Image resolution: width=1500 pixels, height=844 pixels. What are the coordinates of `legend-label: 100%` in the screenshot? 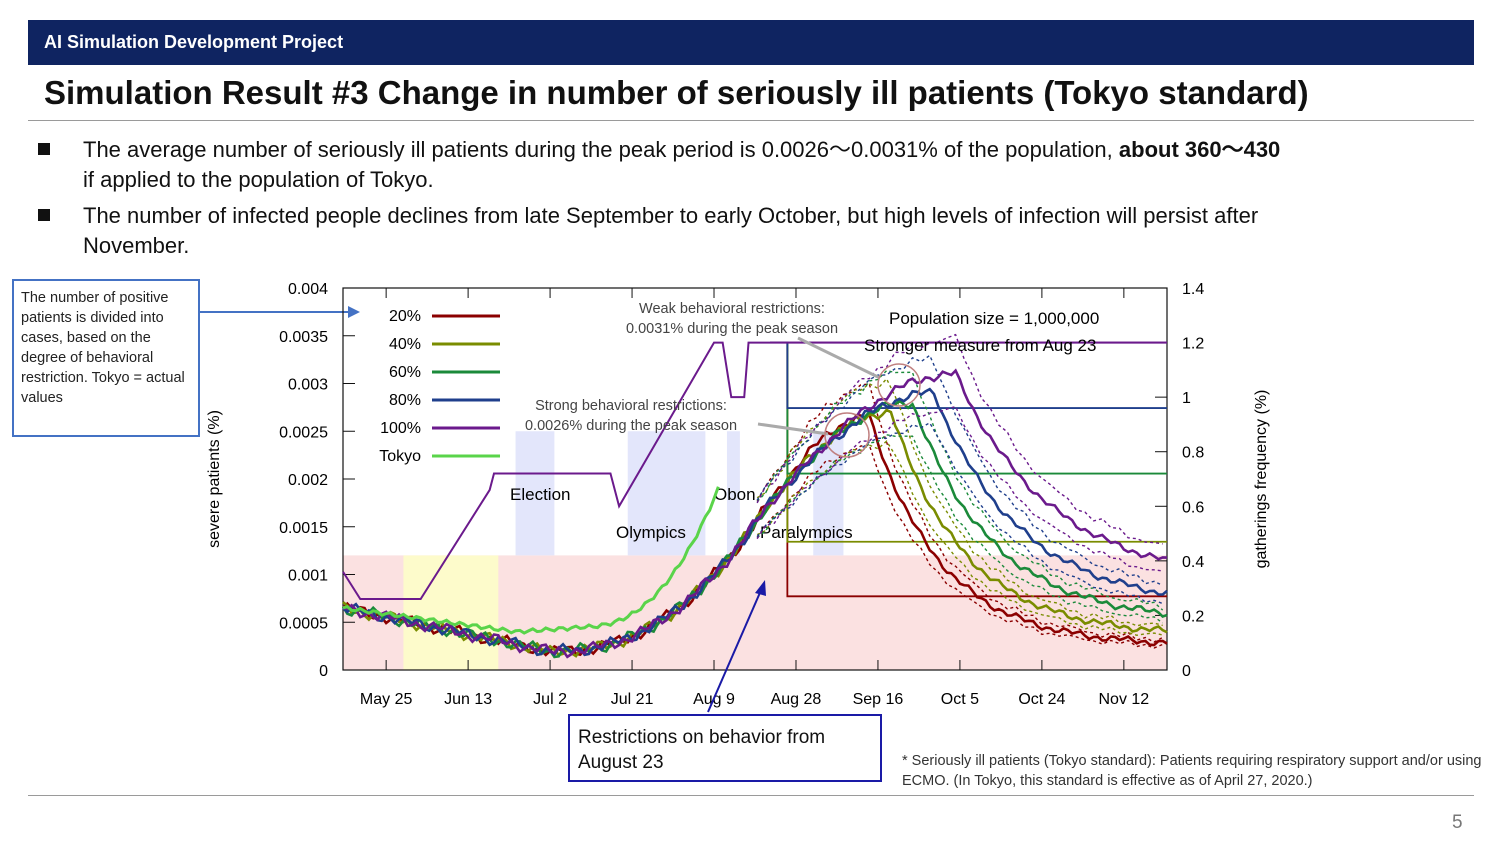 It's located at (400, 428).